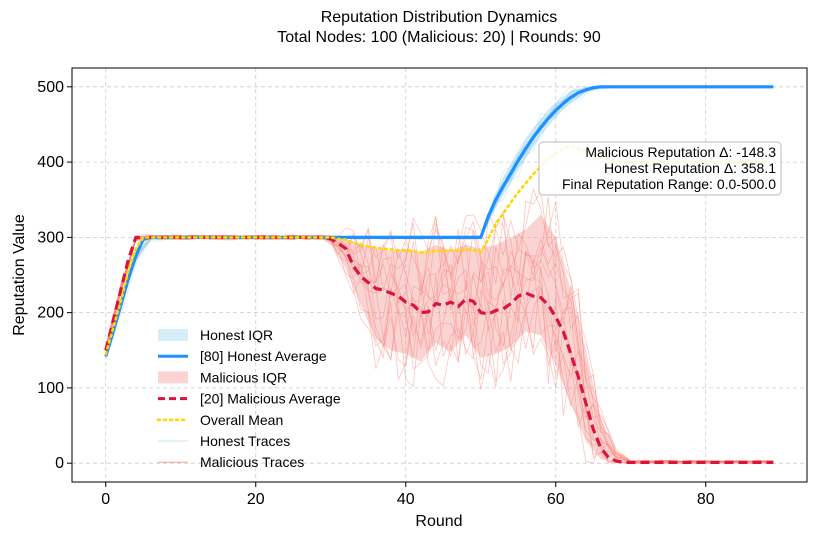 This screenshot has height=540, width=816. Describe the element at coordinates (54, 275) in the screenshot. I see `y-axis: 0 100 200 300 400 500` at that location.